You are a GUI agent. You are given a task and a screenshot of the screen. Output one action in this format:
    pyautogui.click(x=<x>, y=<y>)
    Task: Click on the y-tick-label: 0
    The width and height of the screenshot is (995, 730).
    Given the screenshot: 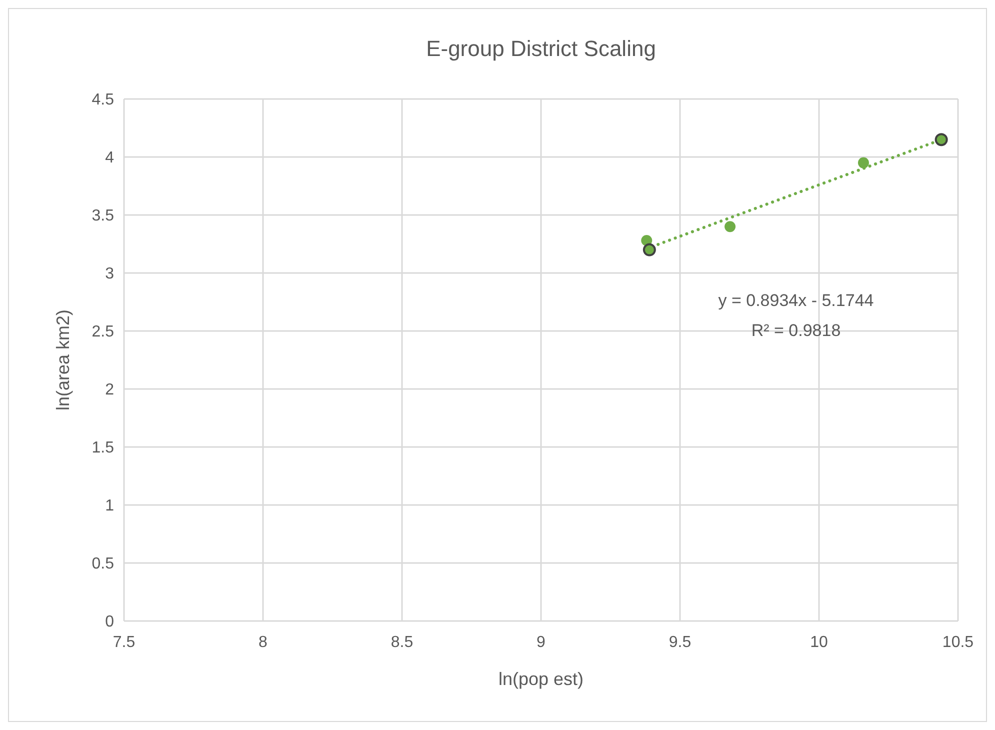 What is the action you would take?
    pyautogui.click(x=109, y=622)
    